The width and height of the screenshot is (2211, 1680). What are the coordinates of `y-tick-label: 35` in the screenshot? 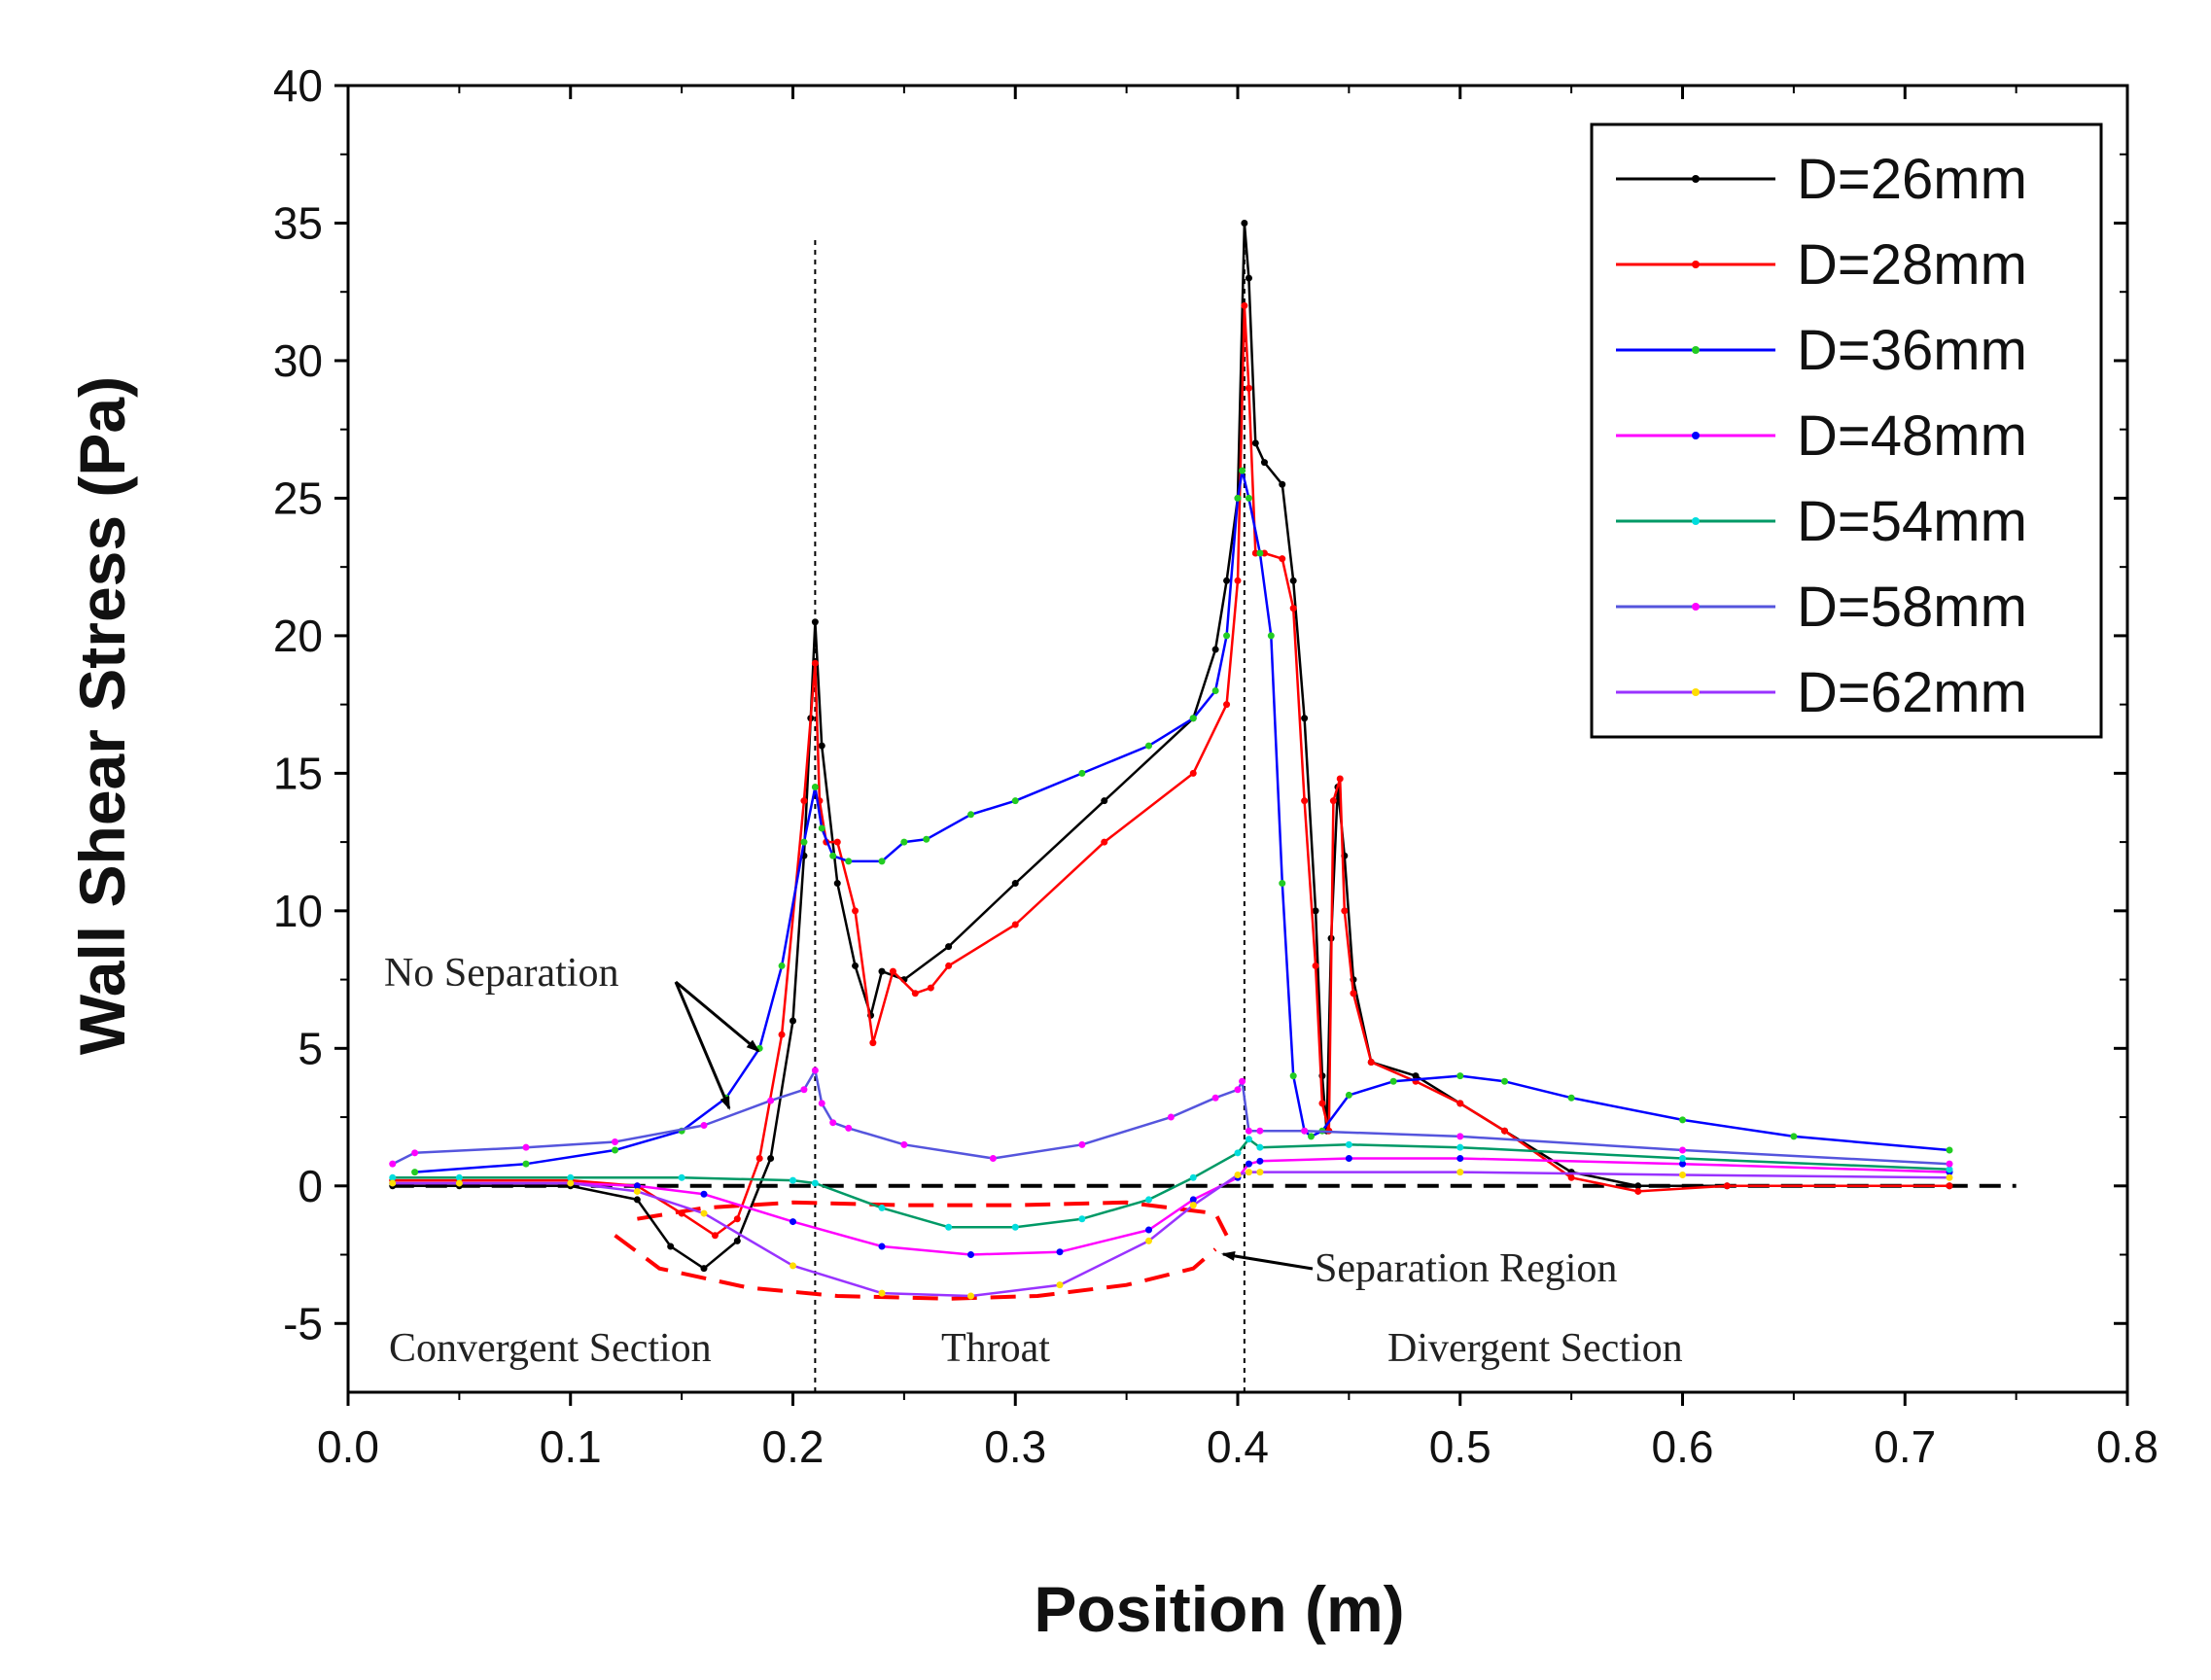 It's located at (298, 222).